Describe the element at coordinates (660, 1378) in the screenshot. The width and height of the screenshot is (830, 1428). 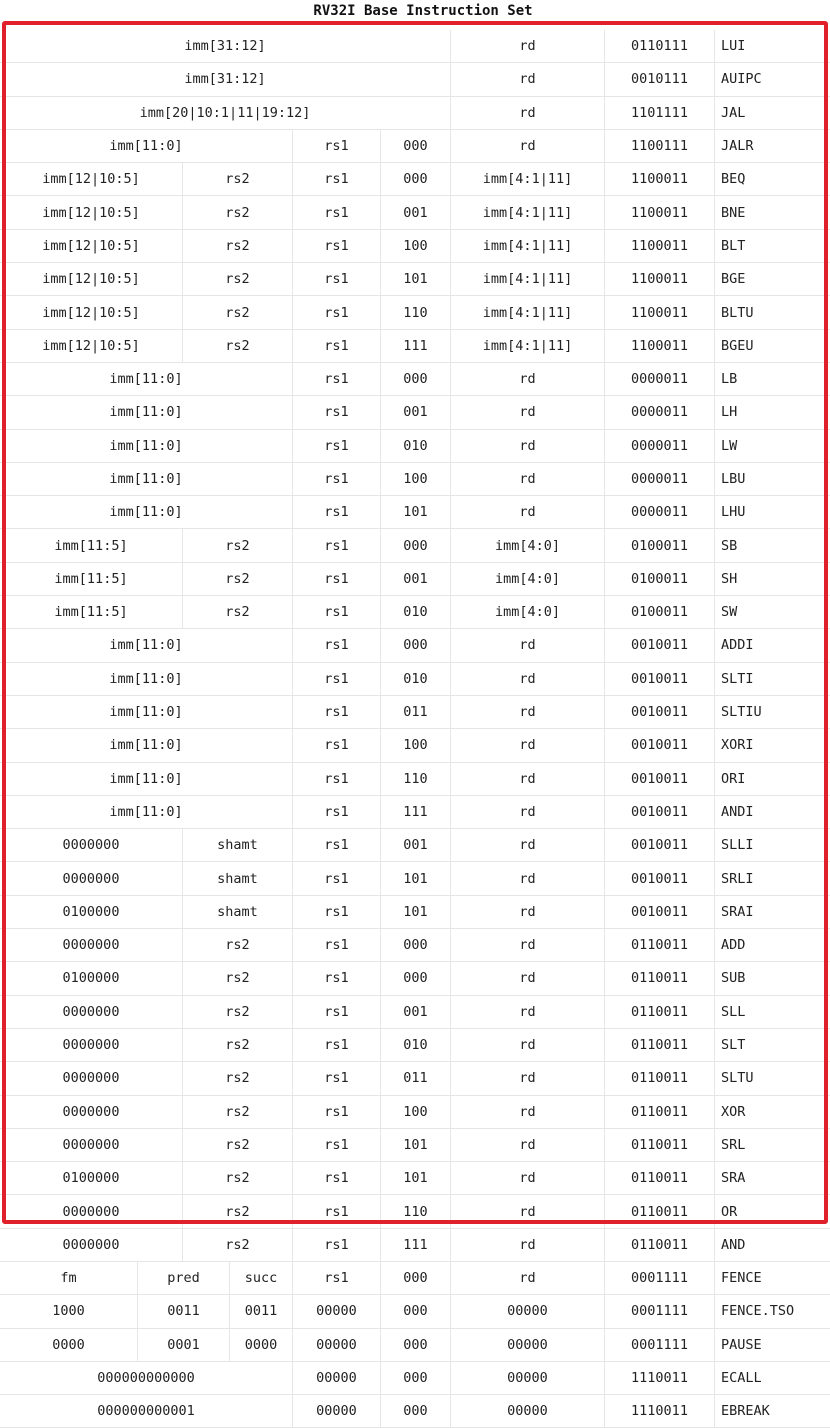
I see `field-cell: 1110011` at that location.